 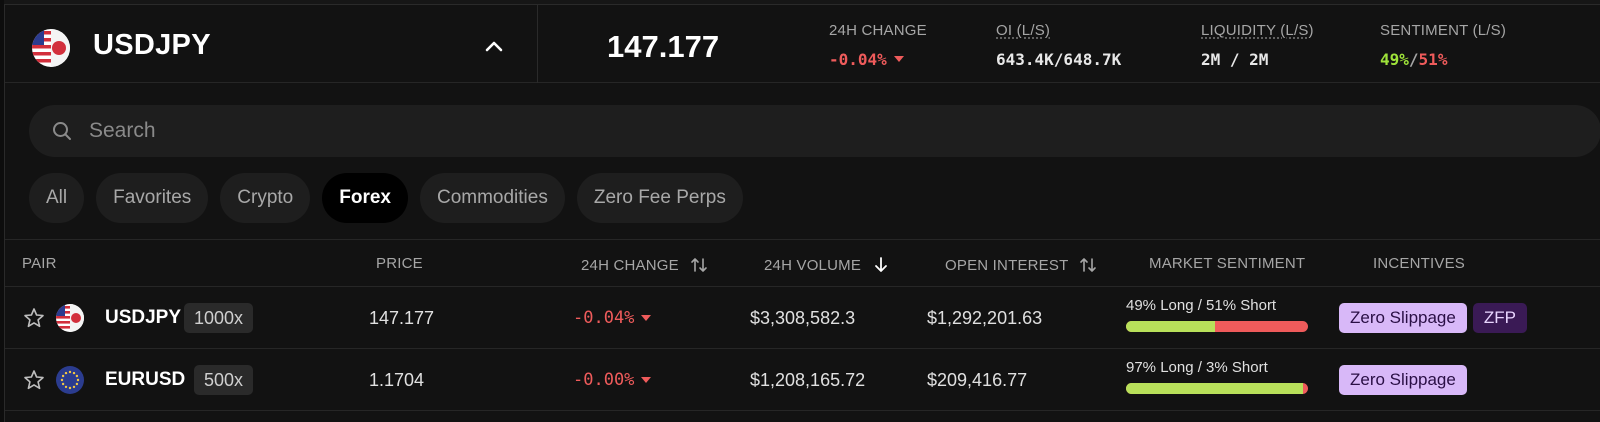 I want to click on current-price: 147.177, so click(x=663, y=46).